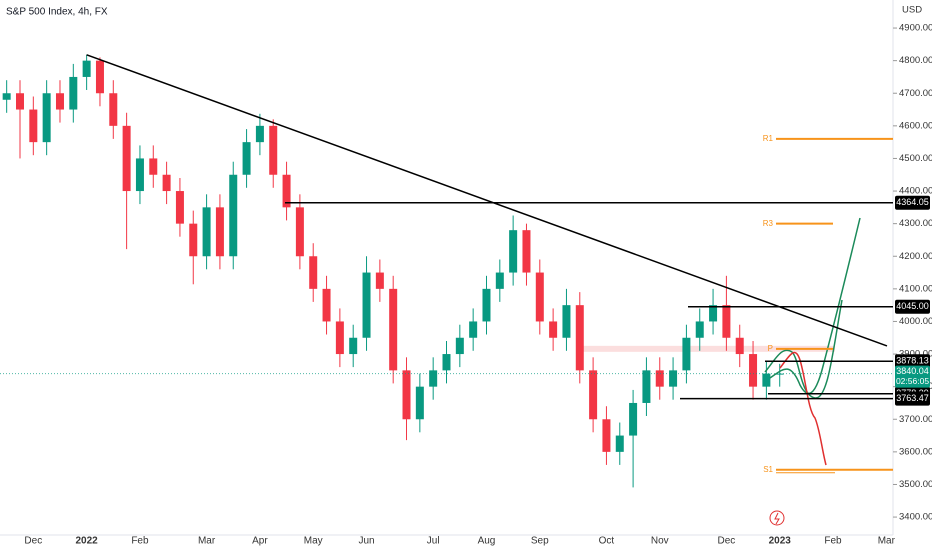 The width and height of the screenshot is (932, 550). Describe the element at coordinates (768, 138) in the screenshot. I see `pivot-label: R1` at that location.